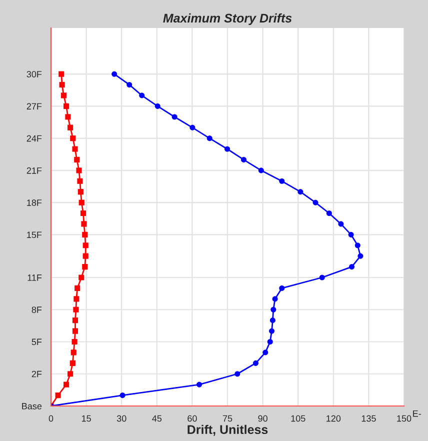 This screenshot has width=428, height=441. What do you see at coordinates (51, 418) in the screenshot?
I see `x-tick-label: 0` at bounding box center [51, 418].